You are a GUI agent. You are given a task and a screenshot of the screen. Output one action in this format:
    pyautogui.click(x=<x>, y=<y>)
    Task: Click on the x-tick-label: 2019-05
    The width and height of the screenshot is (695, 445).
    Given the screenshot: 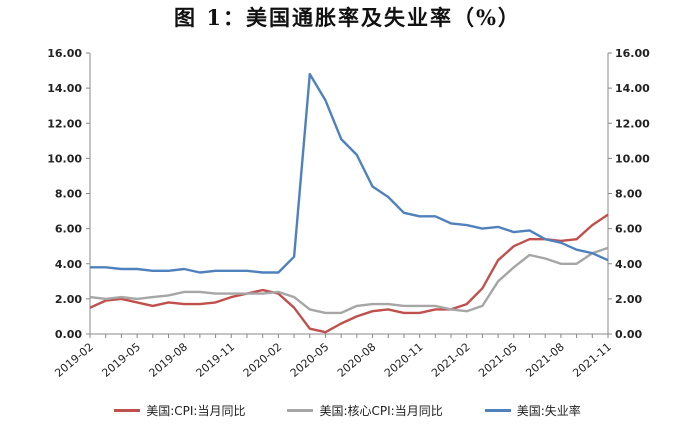 What is the action you would take?
    pyautogui.click(x=121, y=360)
    